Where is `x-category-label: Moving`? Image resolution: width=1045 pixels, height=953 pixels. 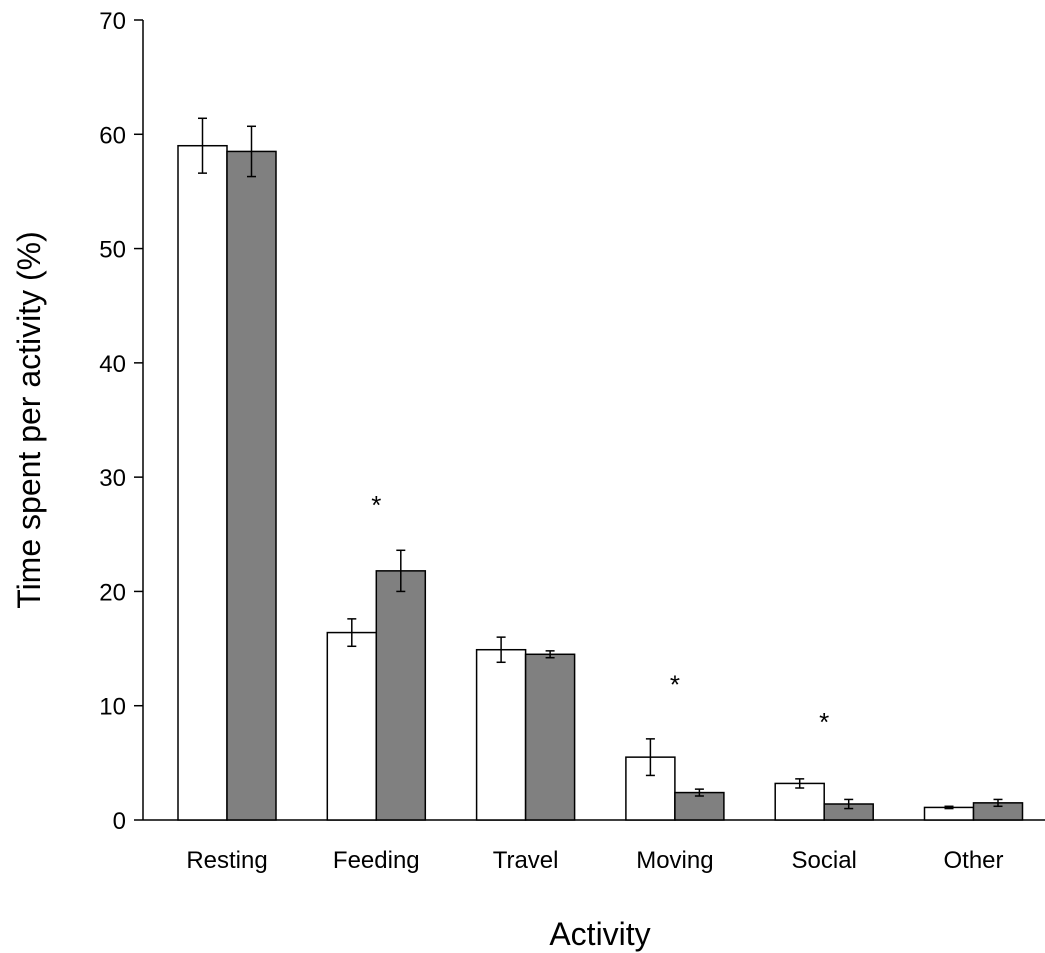
x-category-label: Moving is located at coordinates (674, 860).